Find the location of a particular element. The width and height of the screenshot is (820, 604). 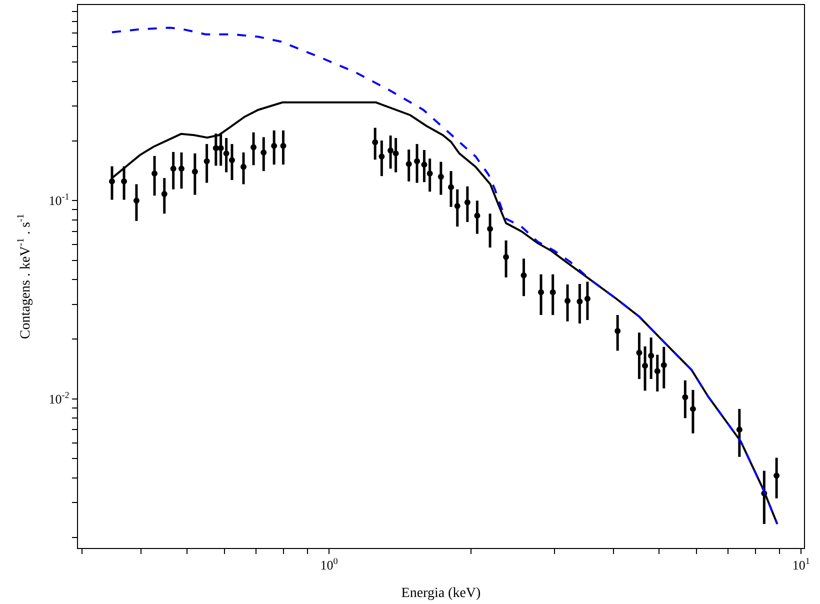

x-tick-label: 10$^{1}$ is located at coordinates (801, 564).